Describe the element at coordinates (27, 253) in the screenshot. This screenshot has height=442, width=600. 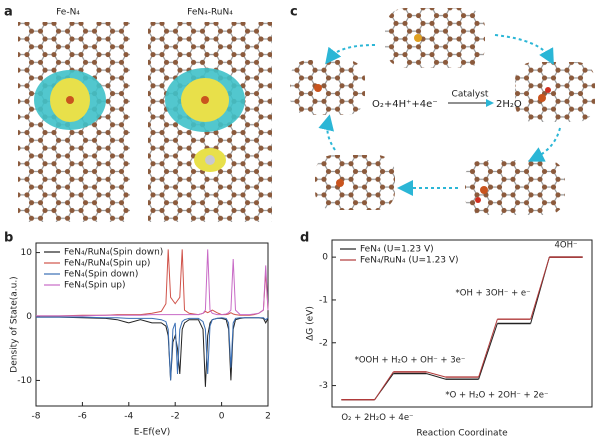
I see `y-tick-label: 10` at that location.